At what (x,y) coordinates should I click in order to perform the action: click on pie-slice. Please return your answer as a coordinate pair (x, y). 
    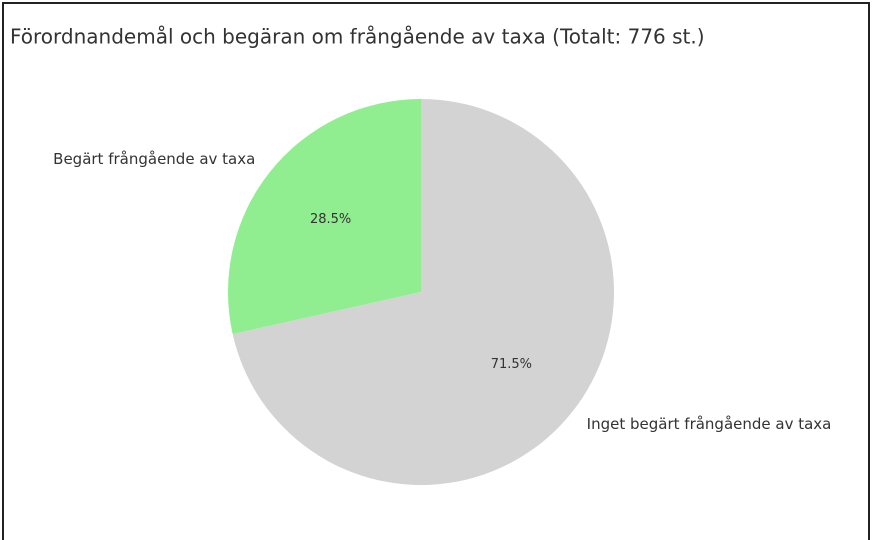
    Looking at the image, I should click on (324, 217).